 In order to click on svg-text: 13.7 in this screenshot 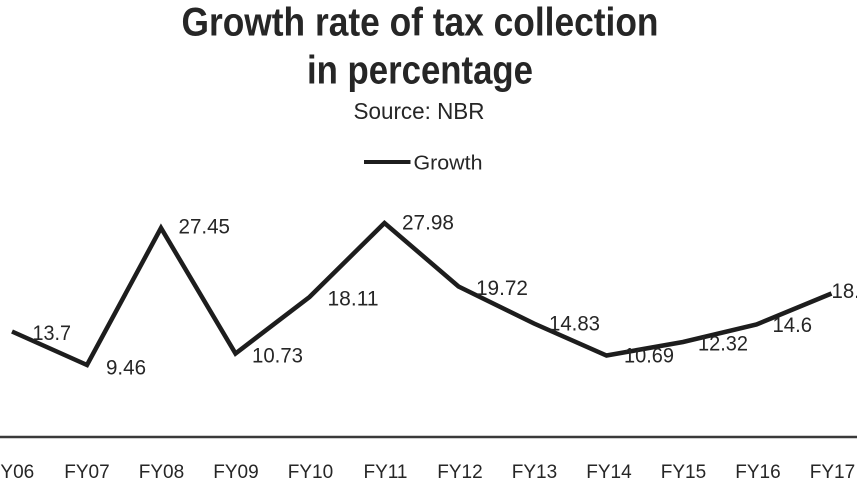, I will do `click(52, 333)`.